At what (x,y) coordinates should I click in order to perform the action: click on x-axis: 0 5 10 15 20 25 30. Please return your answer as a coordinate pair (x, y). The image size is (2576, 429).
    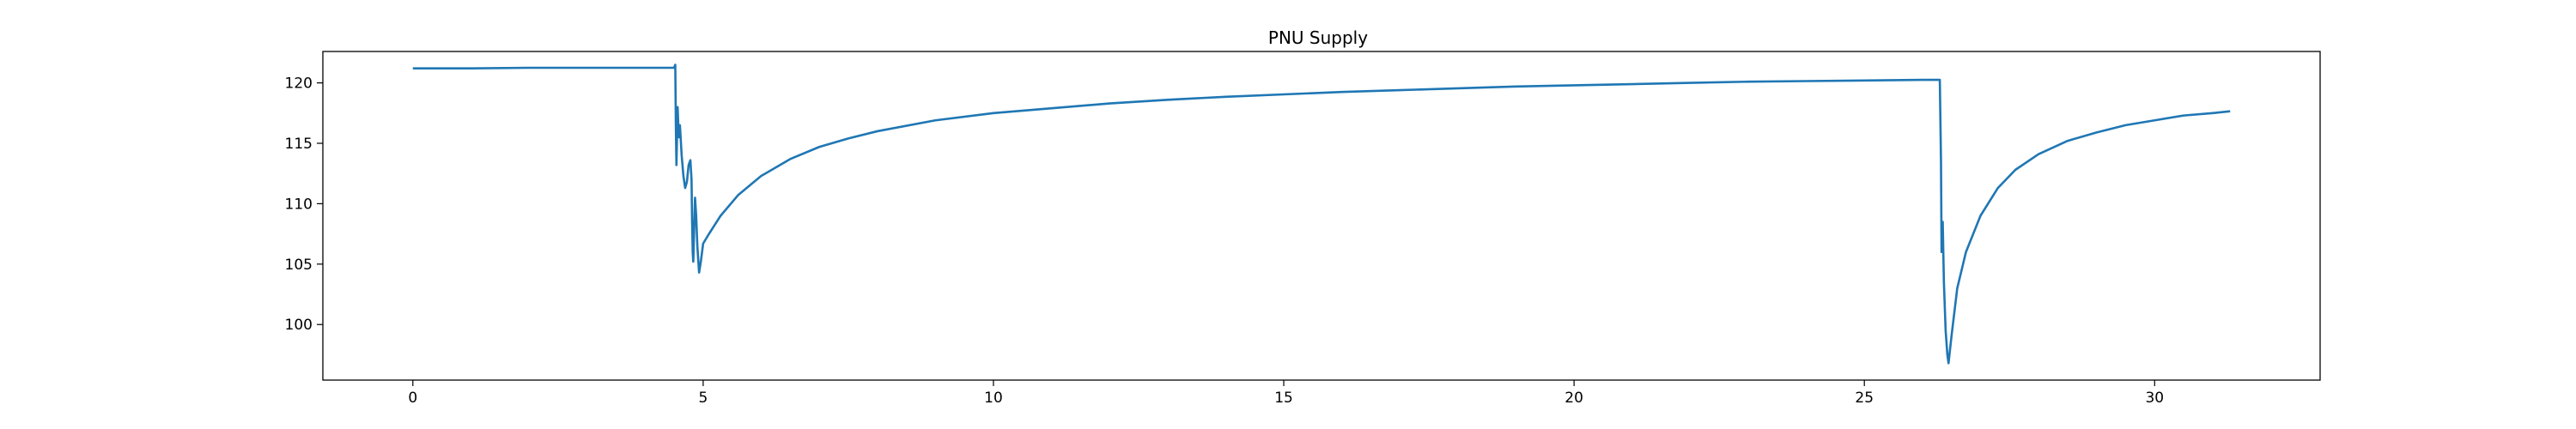
    Looking at the image, I should click on (1286, 393).